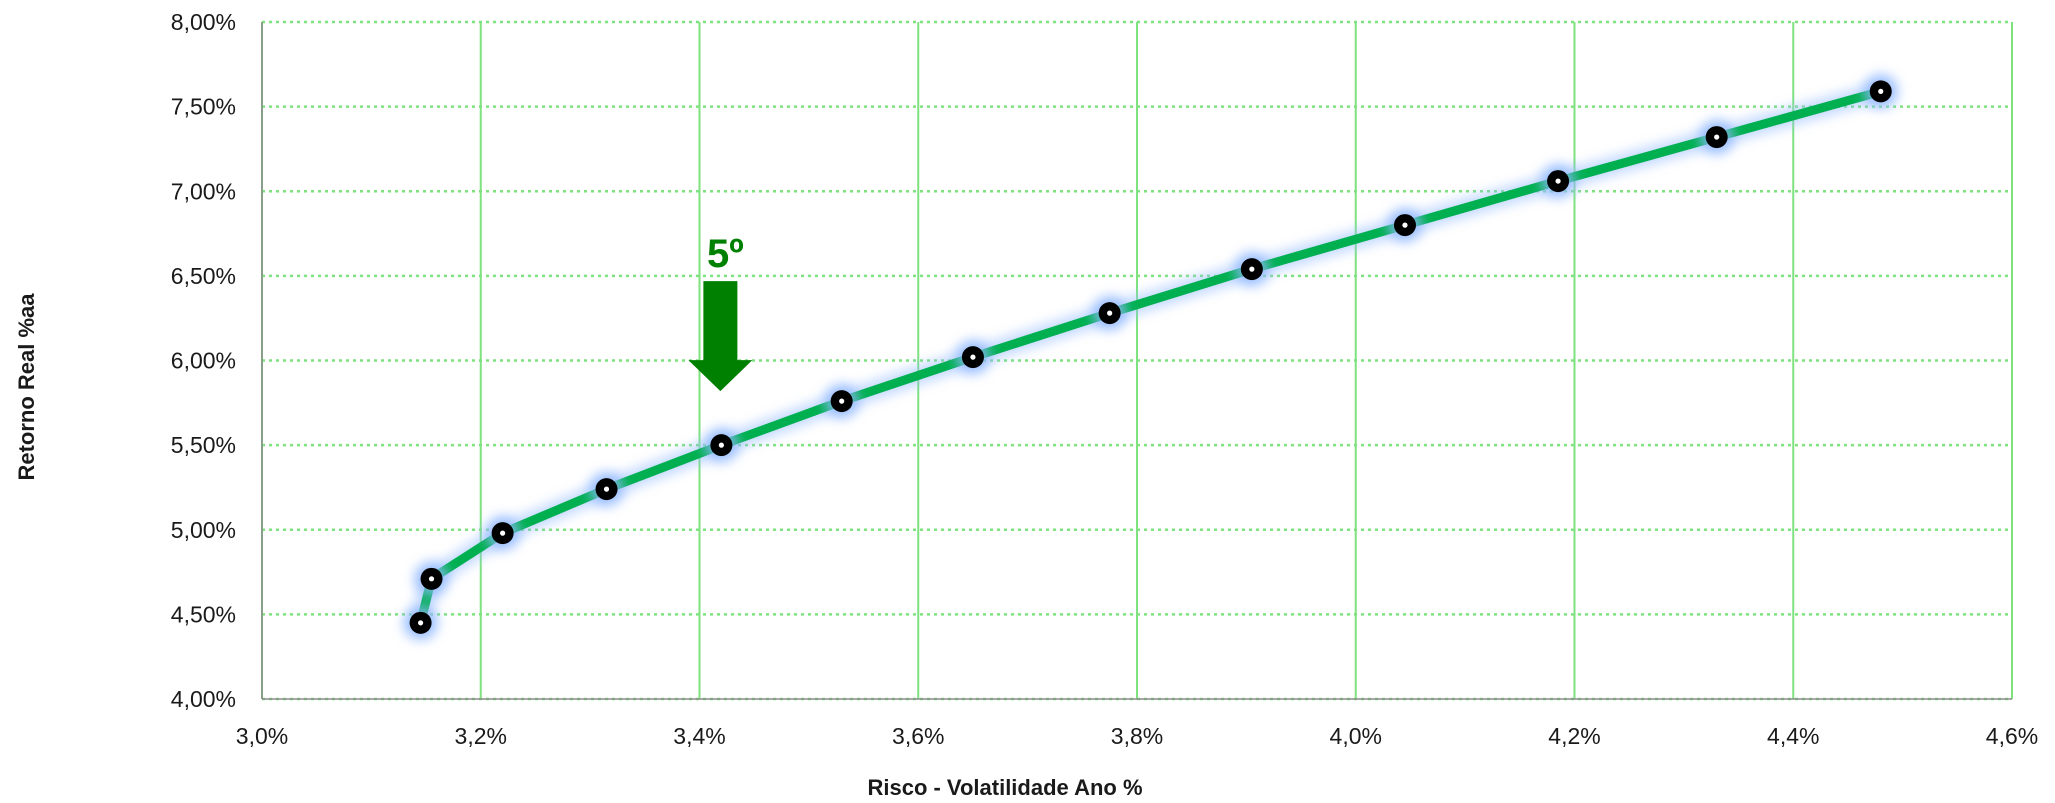 The width and height of the screenshot is (2055, 803). I want to click on x-tick-label: 3,6%, so click(918, 736).